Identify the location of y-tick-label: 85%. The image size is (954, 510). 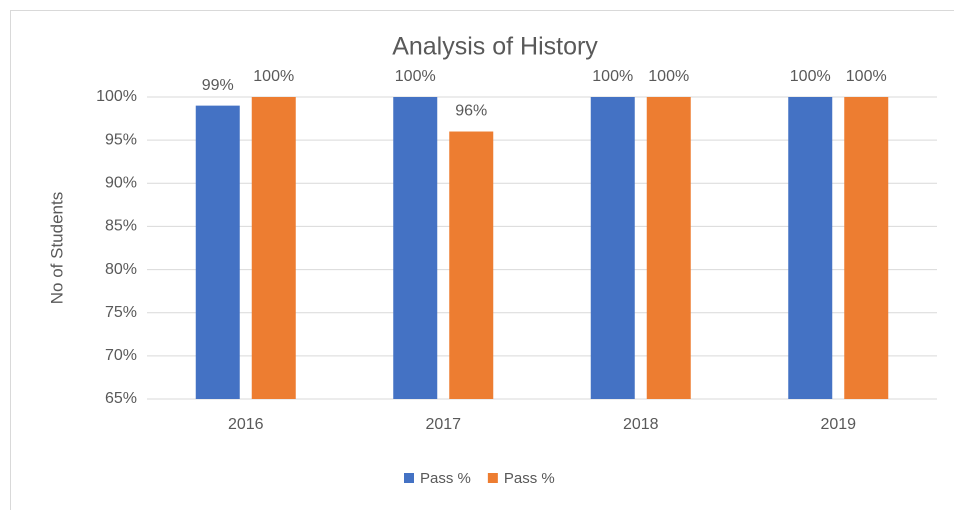
(121, 226).